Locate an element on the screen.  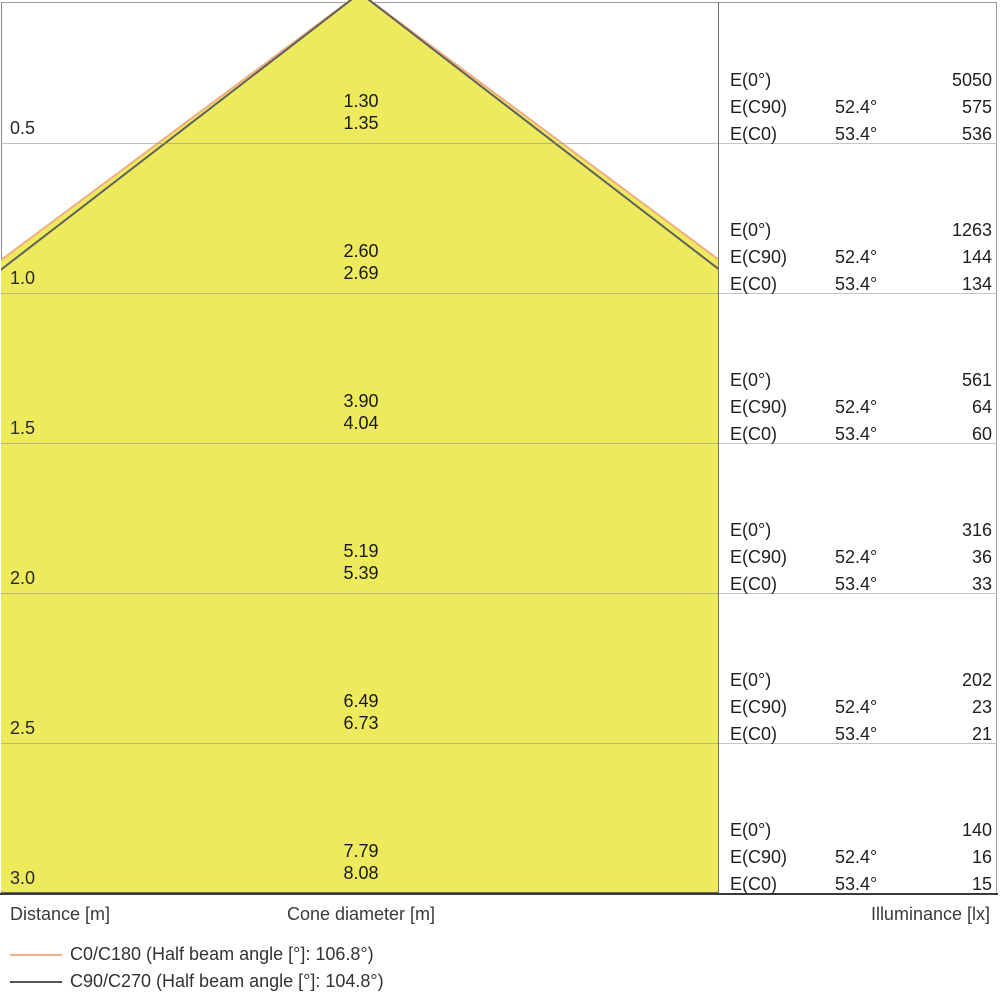
illuminance-axis-label: Illuminance [lx] is located at coordinates (930, 914).